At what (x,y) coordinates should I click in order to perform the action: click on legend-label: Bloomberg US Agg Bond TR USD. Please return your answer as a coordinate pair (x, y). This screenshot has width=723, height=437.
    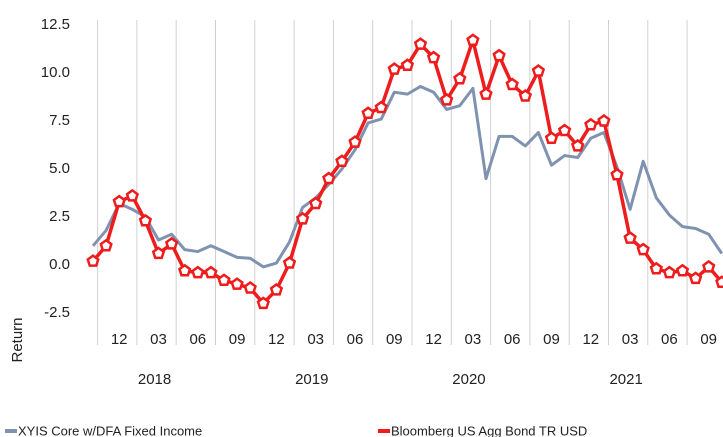
    Looking at the image, I should click on (489, 430).